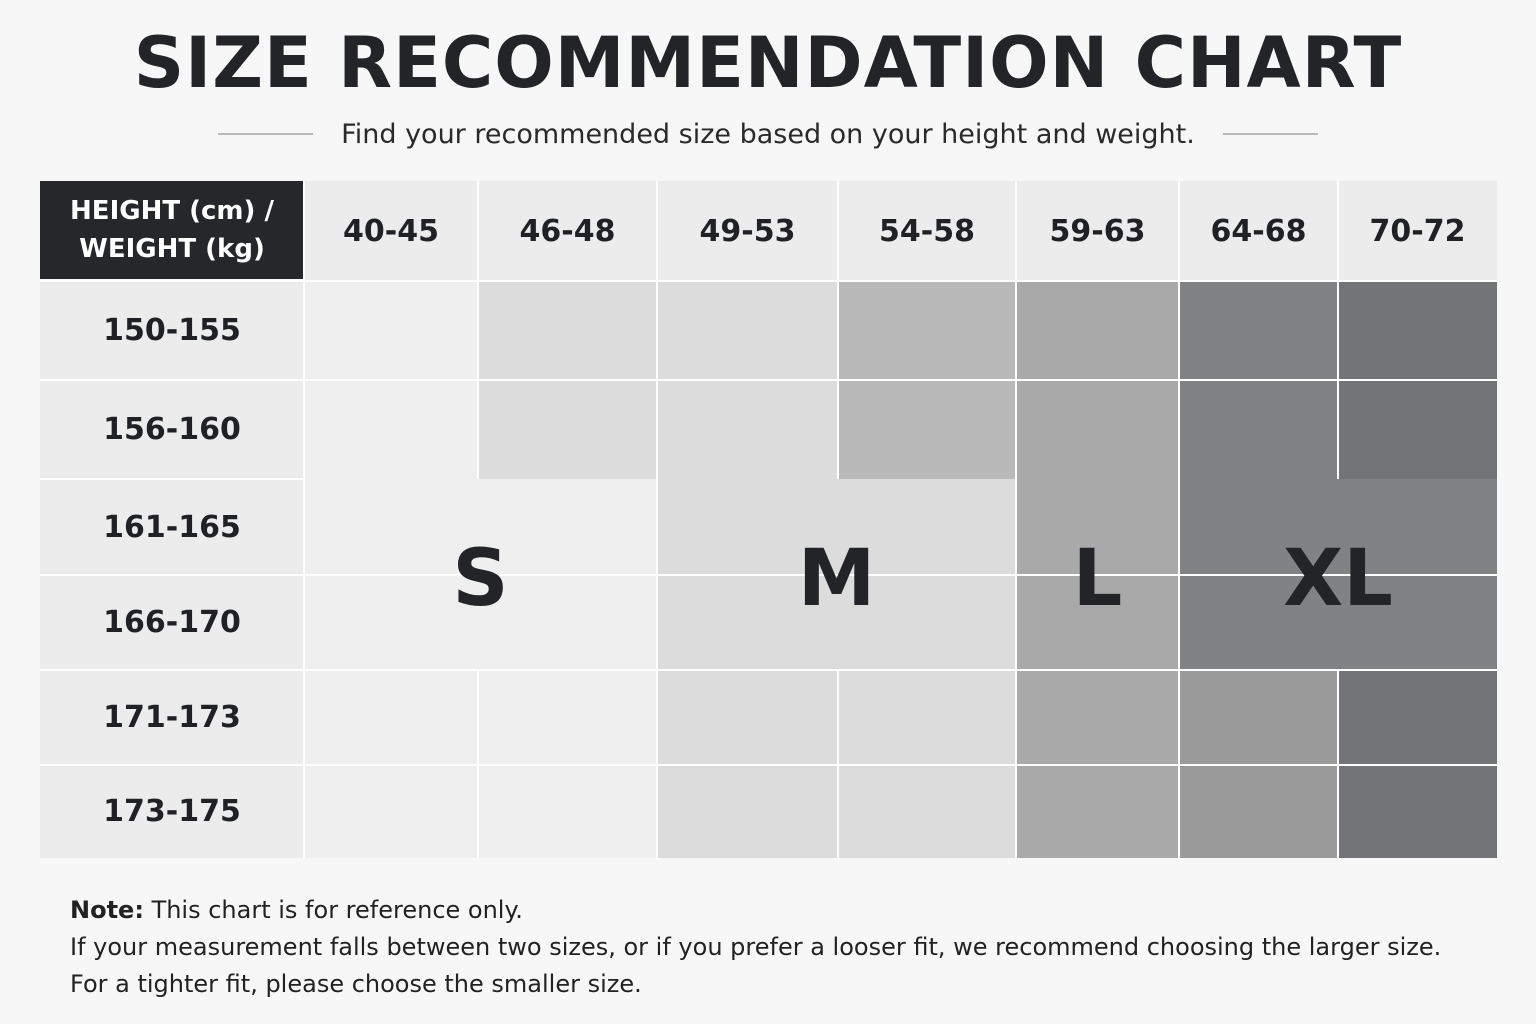  What do you see at coordinates (172, 527) in the screenshot?
I see `height-row-header: 161-165` at bounding box center [172, 527].